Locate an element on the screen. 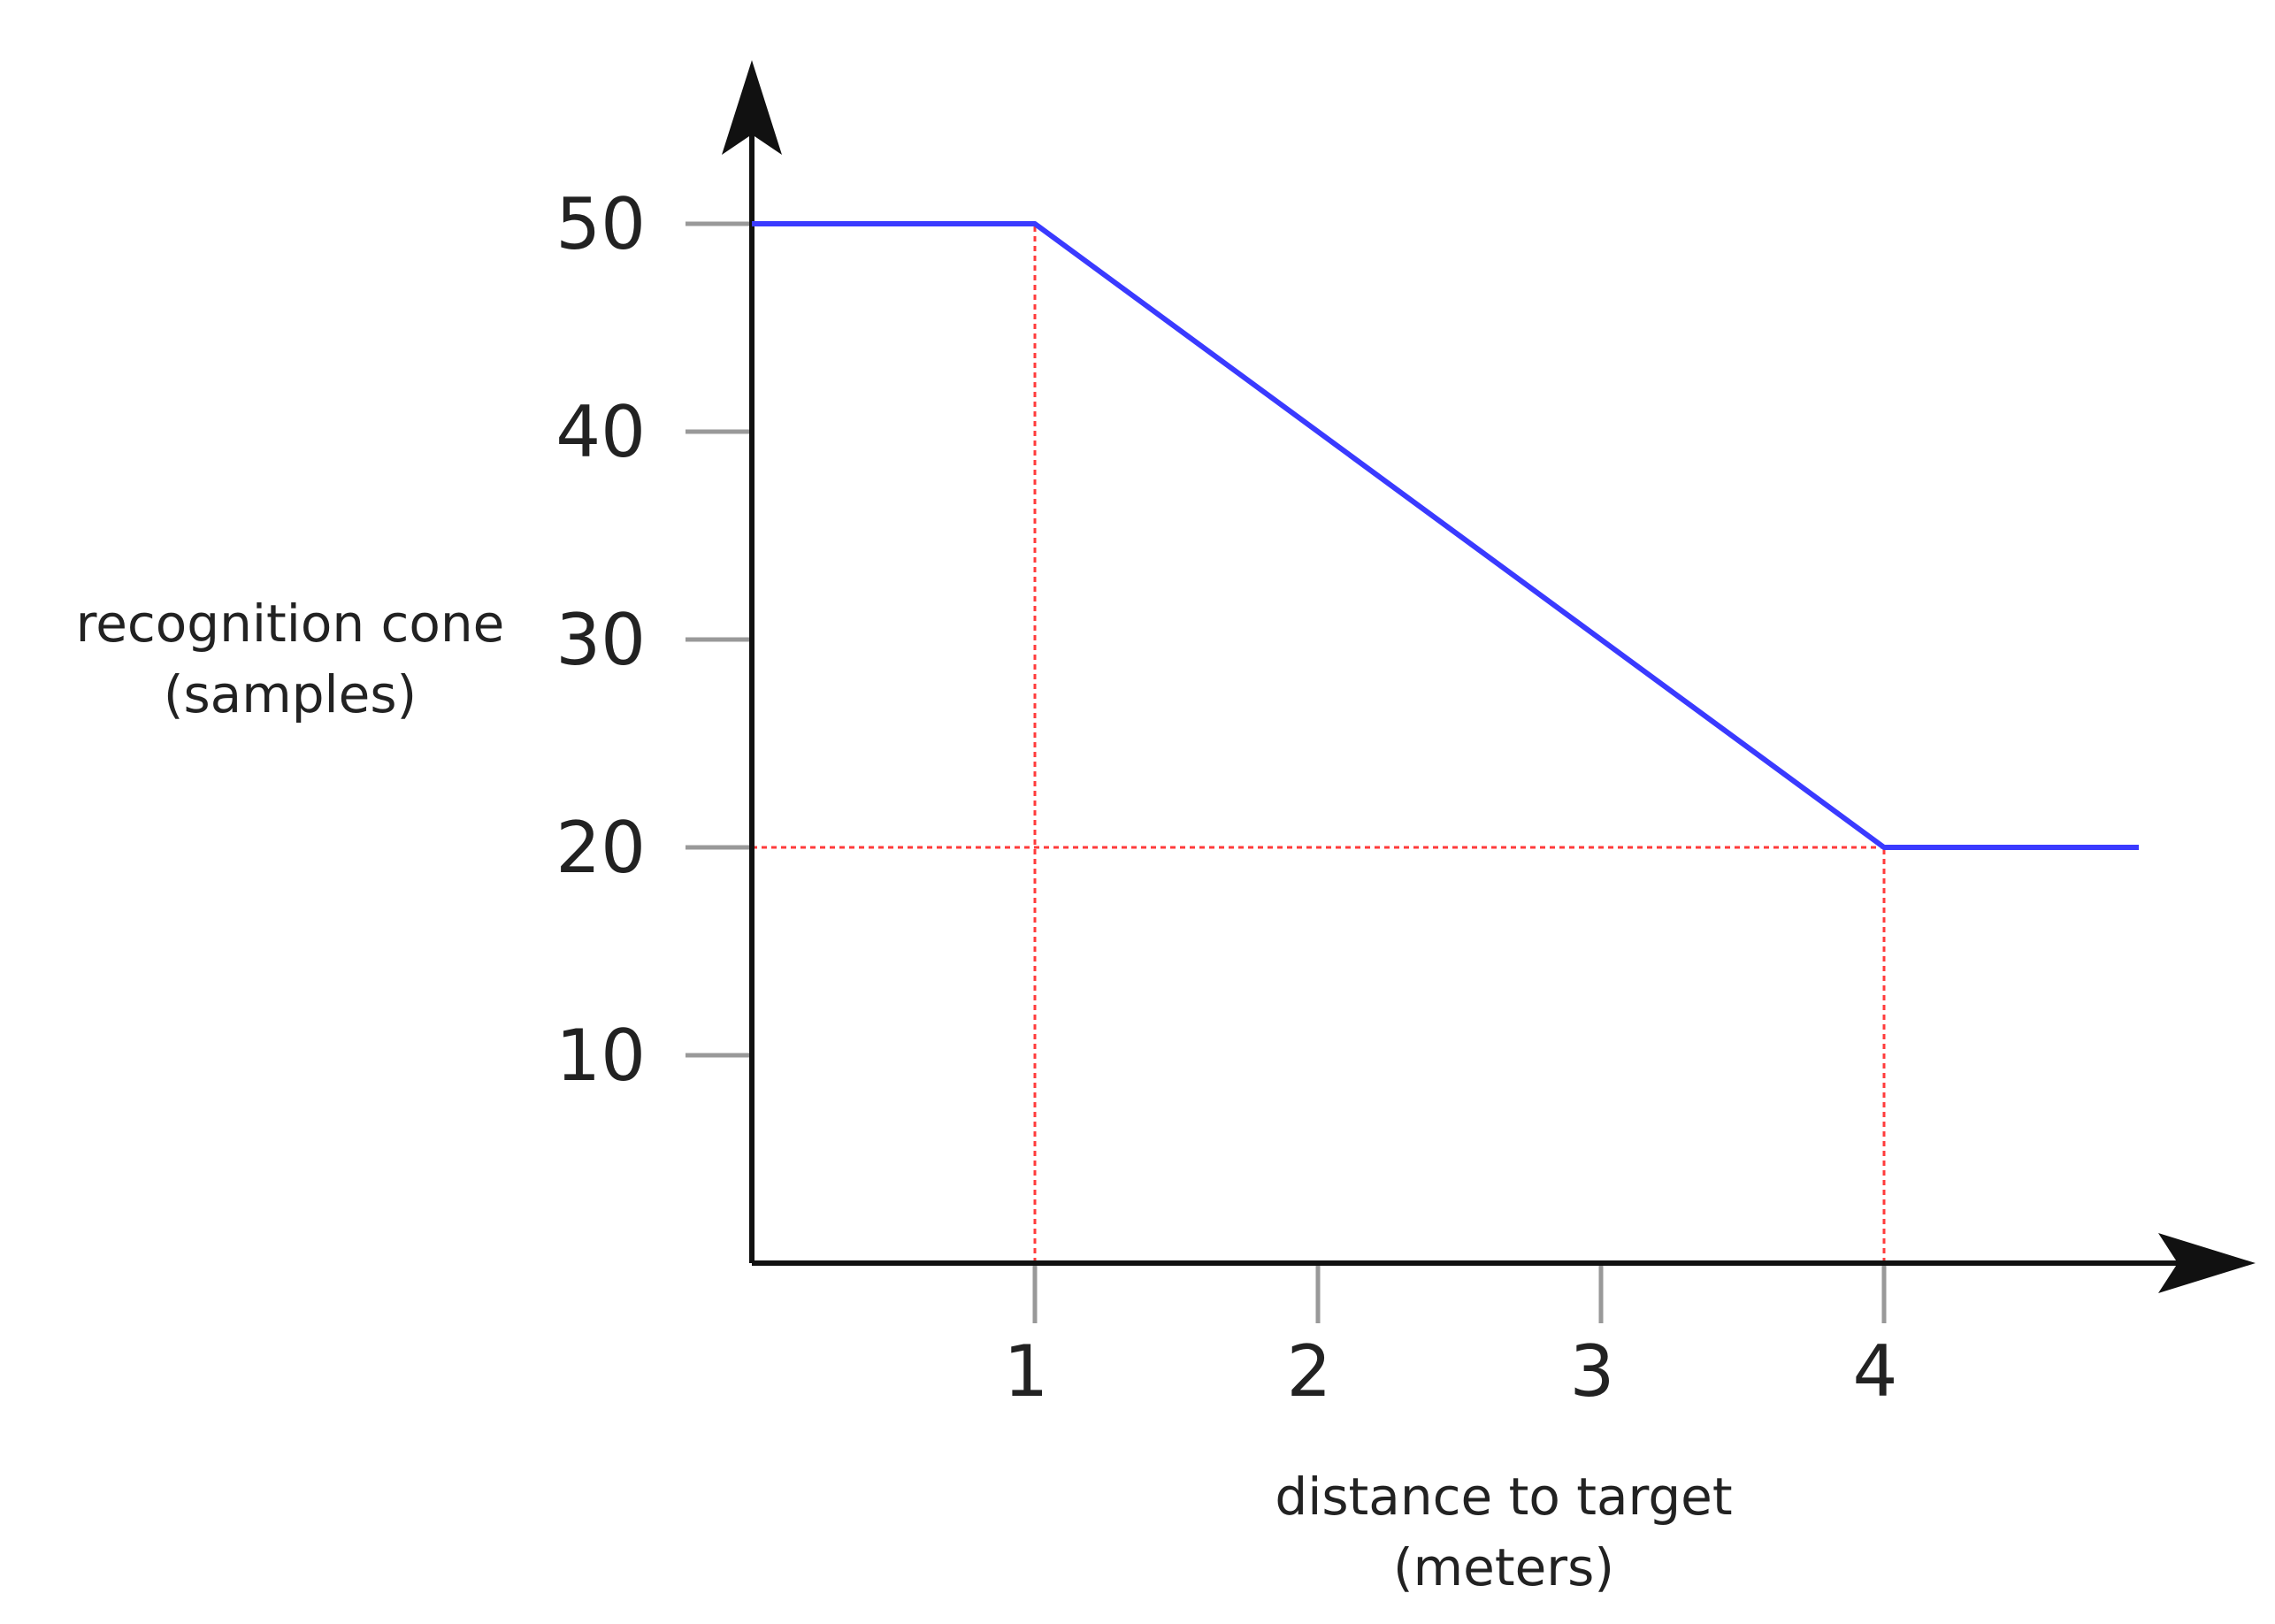 Image resolution: width=2275 pixels, height=1624 pixels. y-tick-label-30: 30 is located at coordinates (600, 640).